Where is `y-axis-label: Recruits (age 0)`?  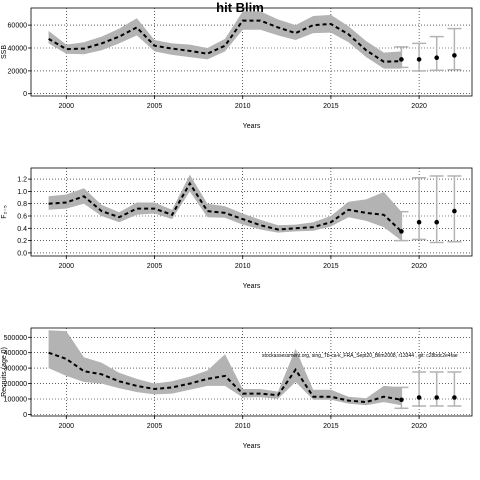 y-axis-label: Recruits (age 0) is located at coordinates (4, 372).